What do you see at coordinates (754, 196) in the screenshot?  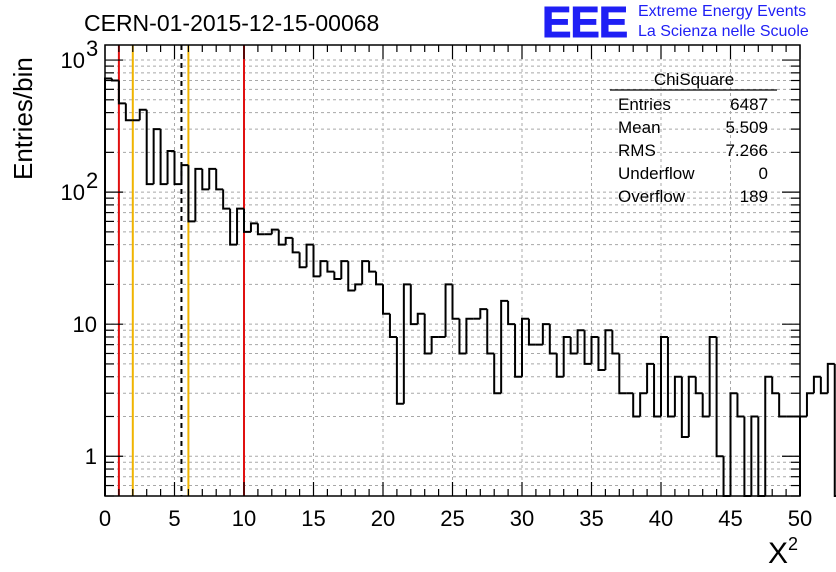 I see `stats-row-value: 189` at bounding box center [754, 196].